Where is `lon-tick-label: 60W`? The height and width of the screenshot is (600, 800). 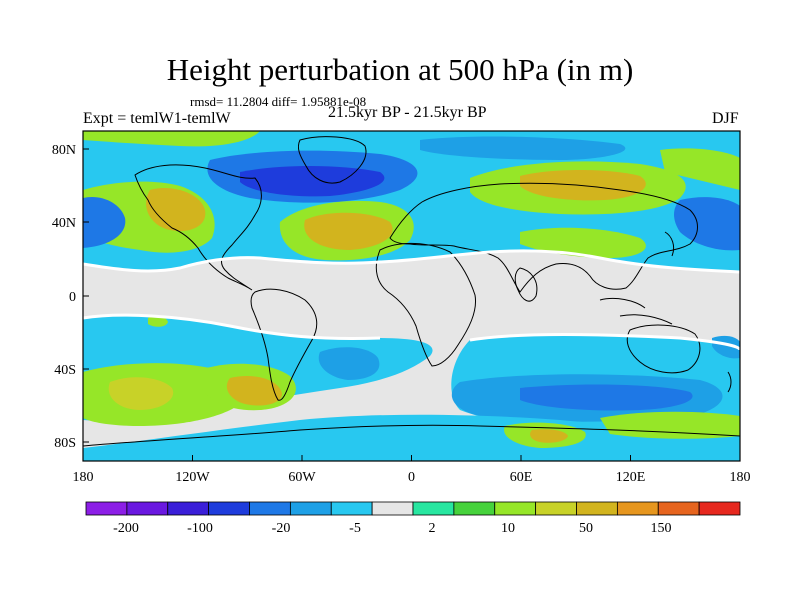
lon-tick-label: 60W is located at coordinates (302, 477).